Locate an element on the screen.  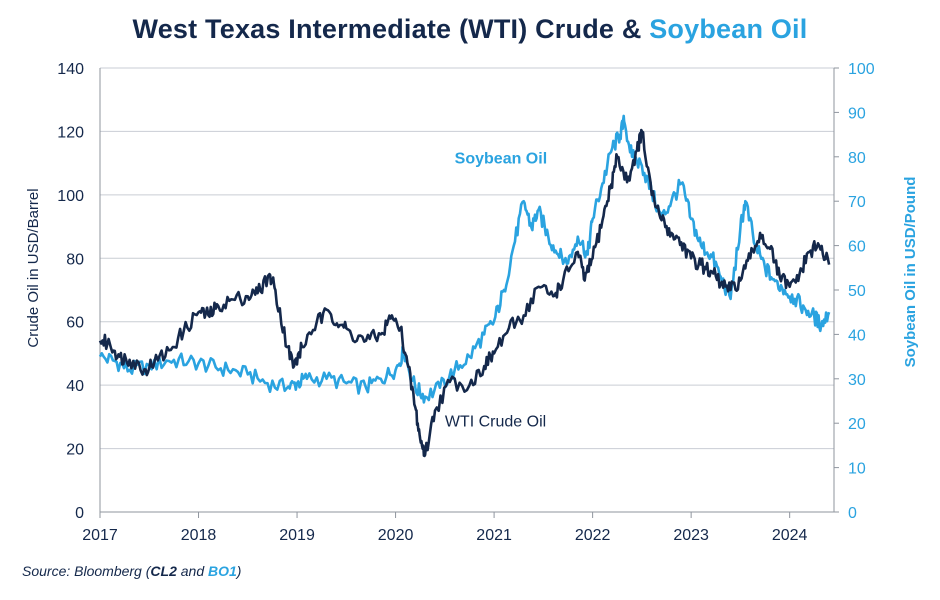
y-right-tick-40: 40 is located at coordinates (857, 335).